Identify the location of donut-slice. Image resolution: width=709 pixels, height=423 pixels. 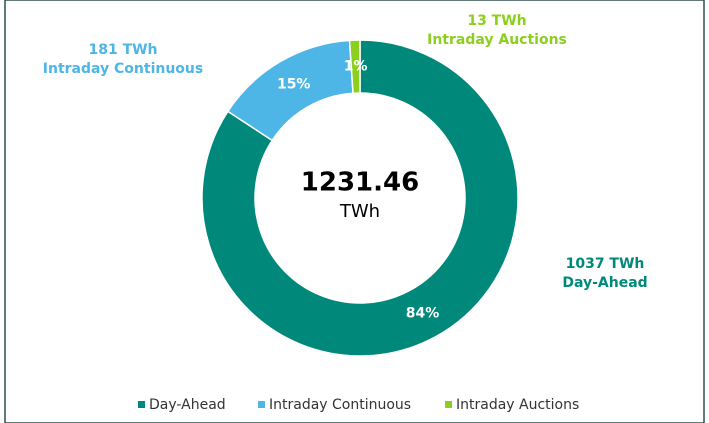
(354, 67).